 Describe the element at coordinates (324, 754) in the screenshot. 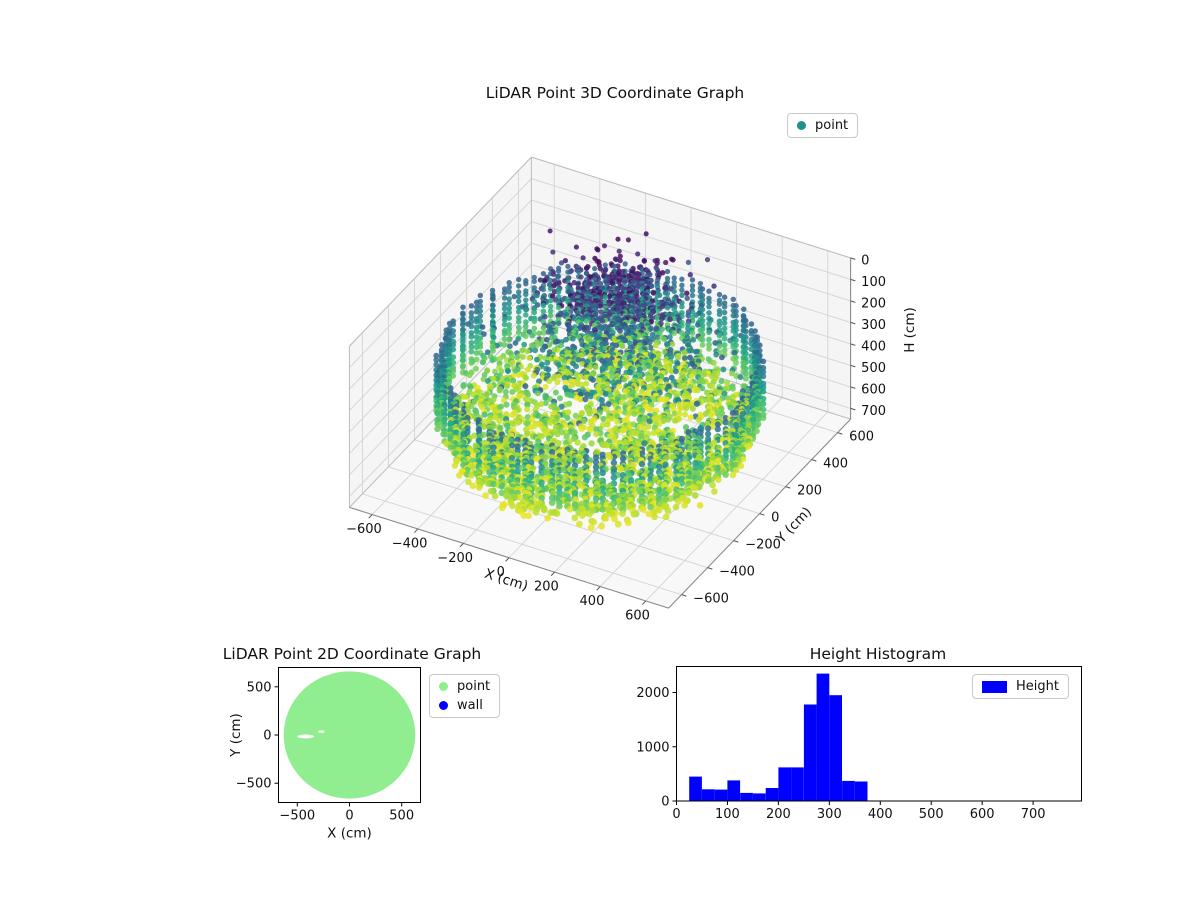

I see `chart-2d-scatter: −500 0 500 500 0 −500 X (cm) Y (cm)` at that location.